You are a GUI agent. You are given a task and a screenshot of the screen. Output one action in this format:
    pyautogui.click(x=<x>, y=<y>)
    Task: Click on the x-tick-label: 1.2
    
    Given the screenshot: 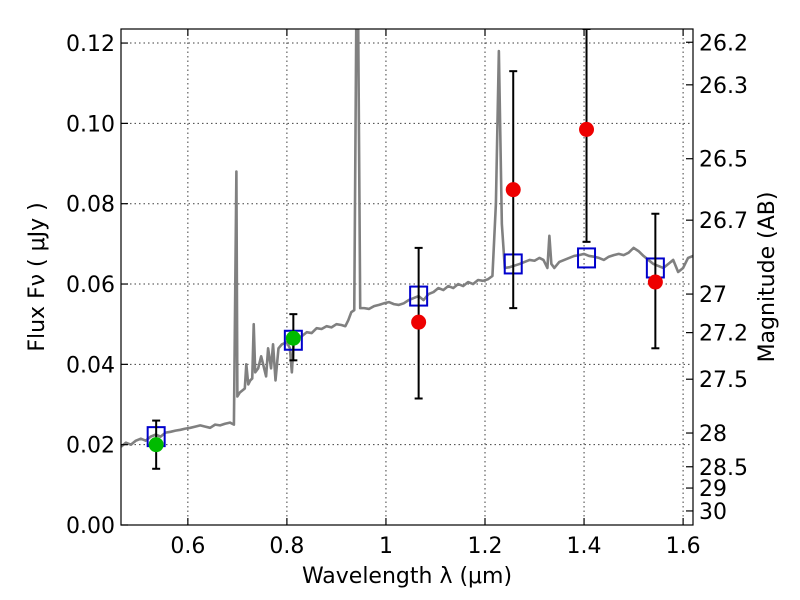 What is the action you would take?
    pyautogui.click(x=485, y=546)
    